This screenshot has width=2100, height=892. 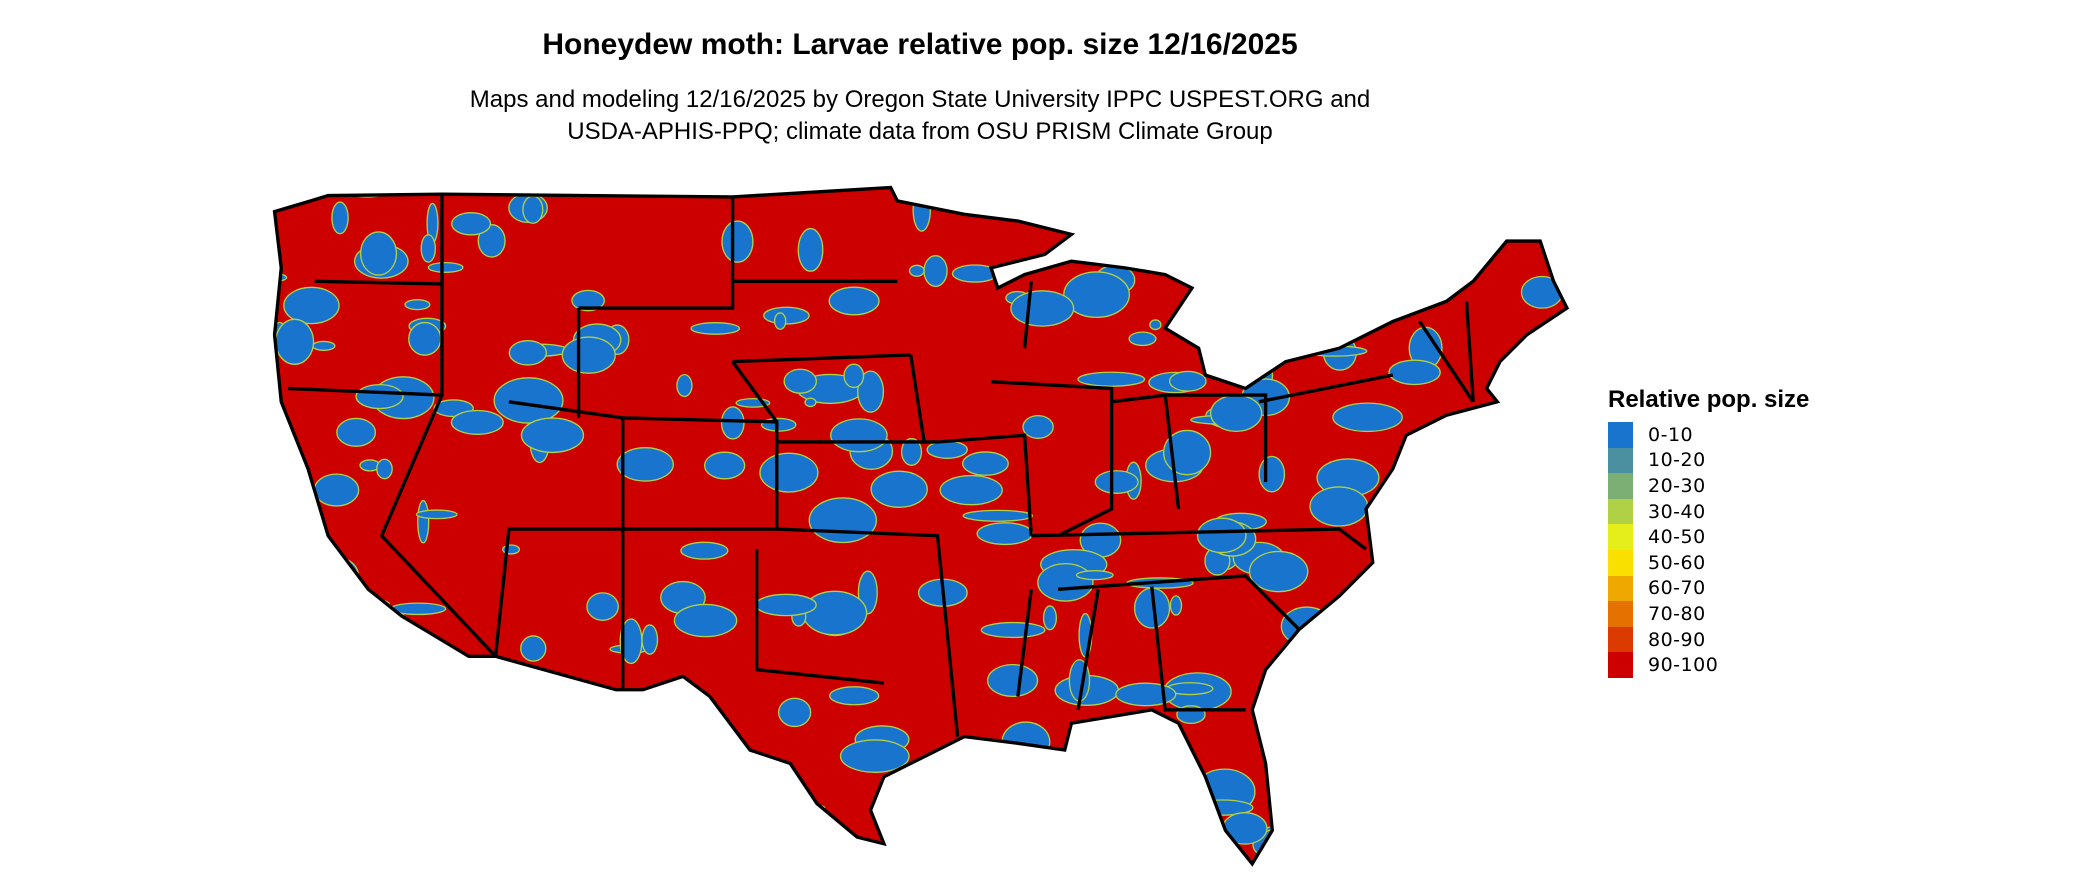 What do you see at coordinates (1683, 665) in the screenshot?
I see `legend-label: 90-100` at bounding box center [1683, 665].